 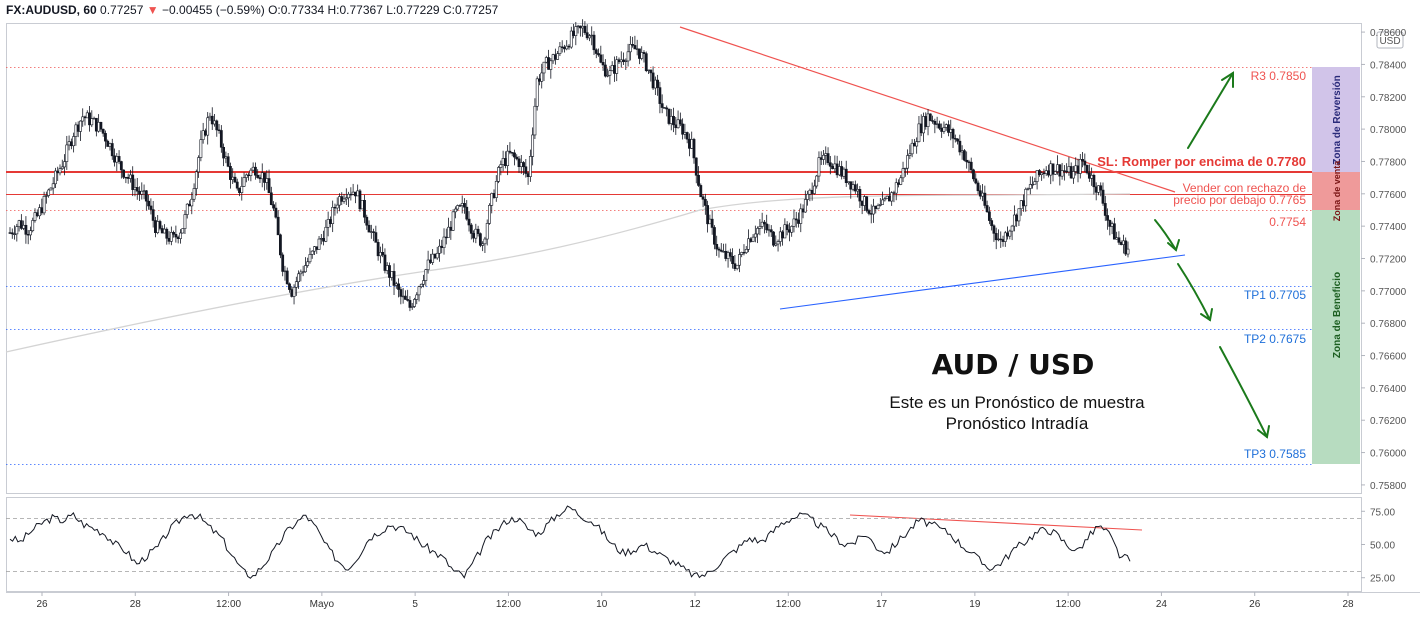 What do you see at coordinates (1388, 65) in the screenshot?
I see `price-tick-label: 0.78400` at bounding box center [1388, 65].